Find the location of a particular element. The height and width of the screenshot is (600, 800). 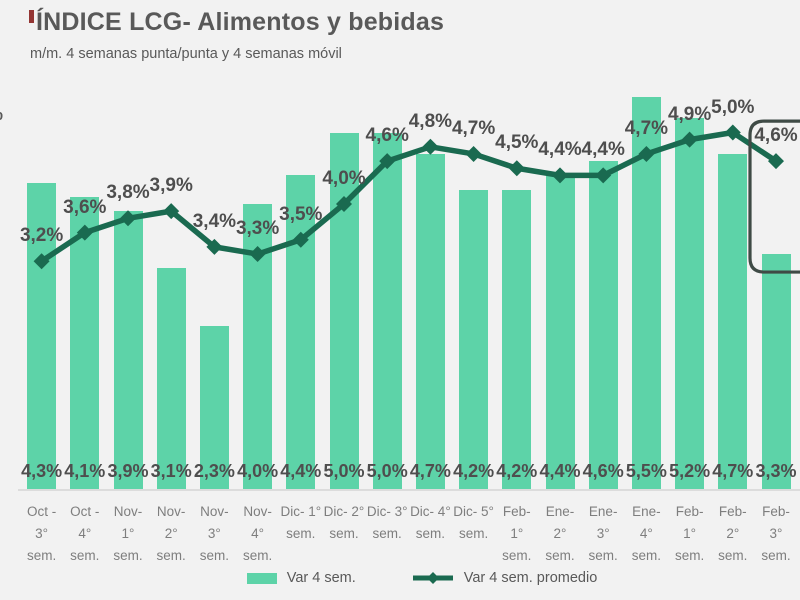

x-tick-label: Nov- 2° sem. is located at coordinates (171, 533).